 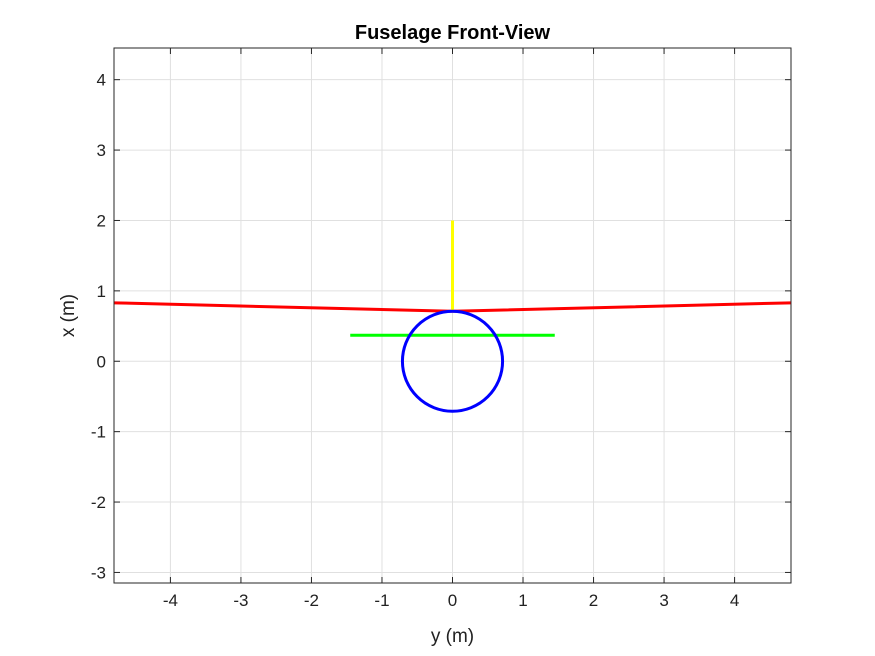 What do you see at coordinates (170, 600) in the screenshot?
I see `x-tick-label: -4` at bounding box center [170, 600].